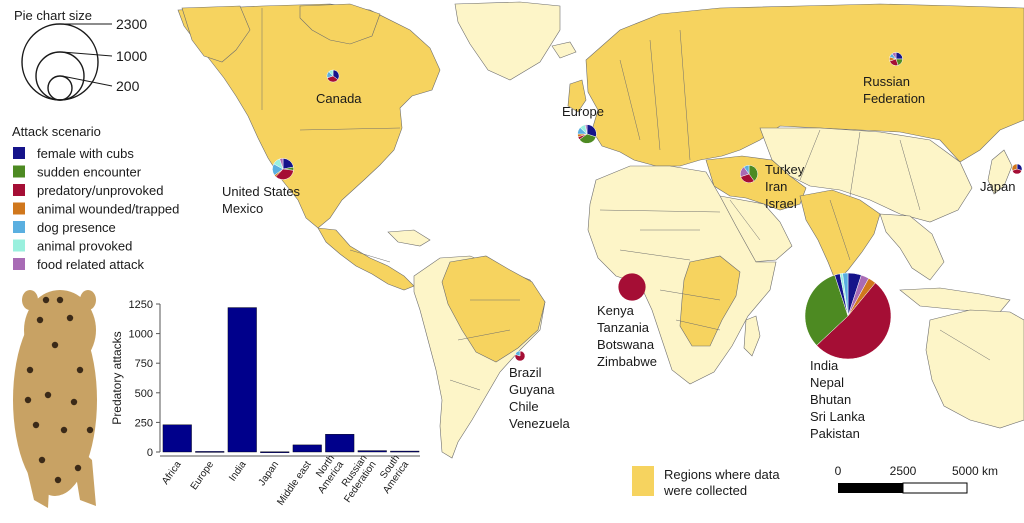 This screenshot has width=1024, height=523. What do you see at coordinates (886, 81) in the screenshot?
I see `region-label-russian-federation: Russian` at bounding box center [886, 81].